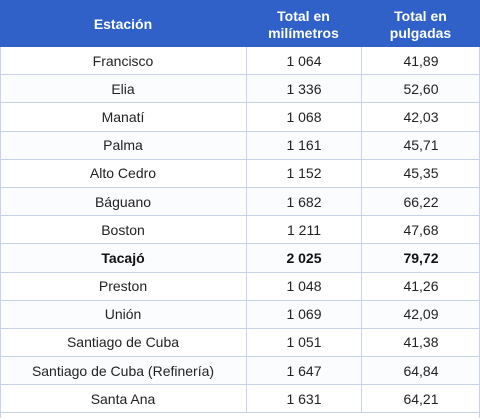 This screenshot has height=420, width=480. Describe the element at coordinates (420, 61) in the screenshot. I see `cell-inches: 41,89` at that location.